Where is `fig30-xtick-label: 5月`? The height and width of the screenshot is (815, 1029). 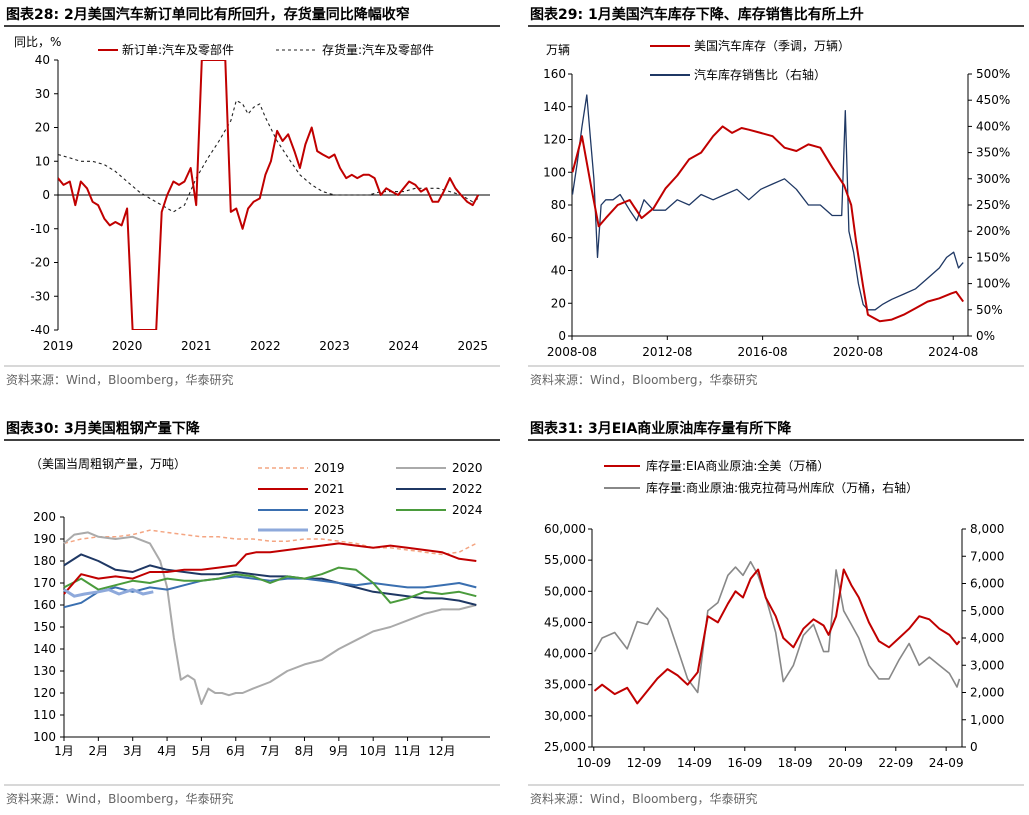 fig30-xtick-label: 5月 is located at coordinates (202, 751).